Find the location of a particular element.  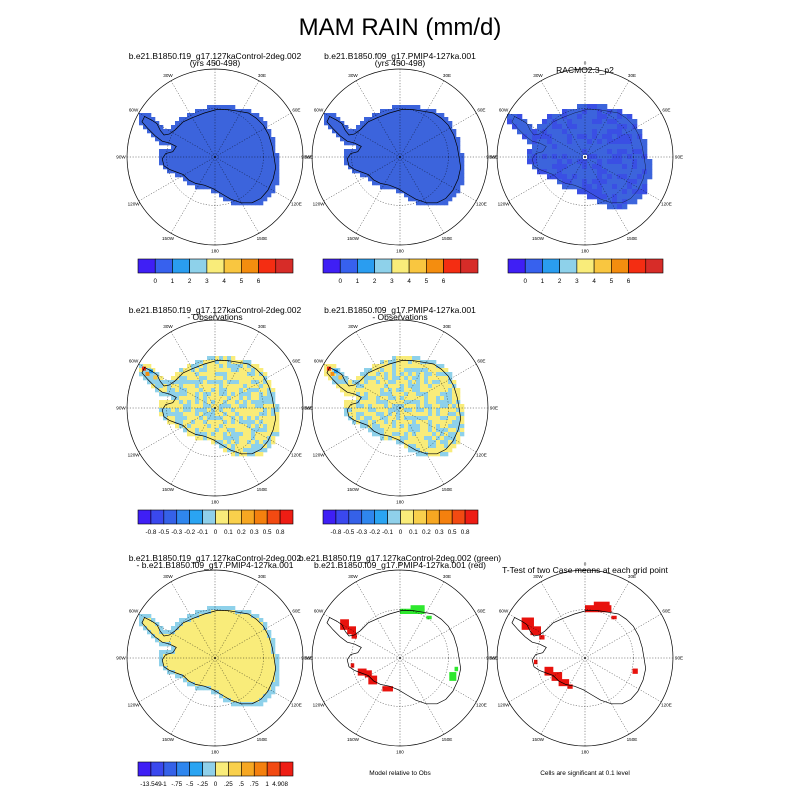

colorbar-tick-label: -0.8 is located at coordinates (150, 532).